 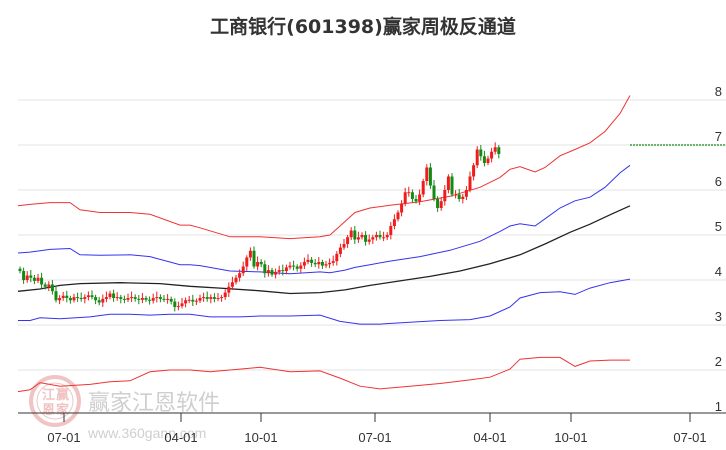 I want to click on y-tick-label: 1, so click(x=718, y=406).